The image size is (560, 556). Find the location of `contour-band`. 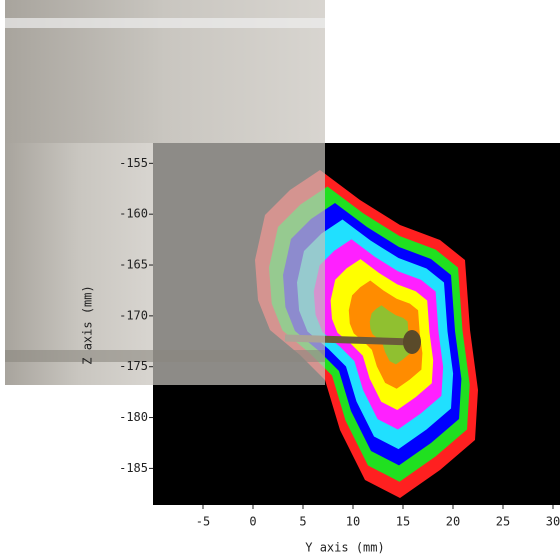

contour-band is located at coordinates (389, 335).